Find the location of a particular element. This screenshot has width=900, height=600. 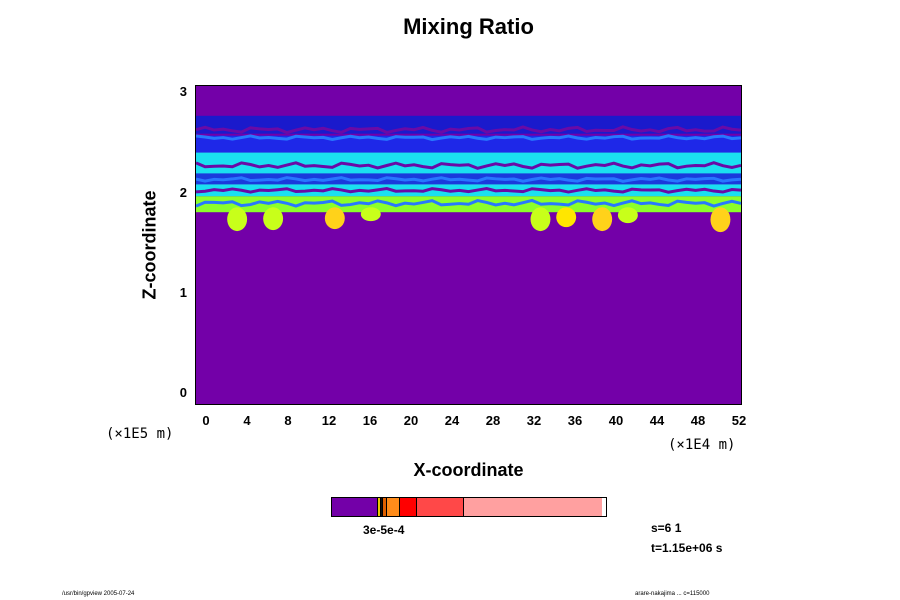

time-readout: t=1.15e+06 s is located at coordinates (687, 548).